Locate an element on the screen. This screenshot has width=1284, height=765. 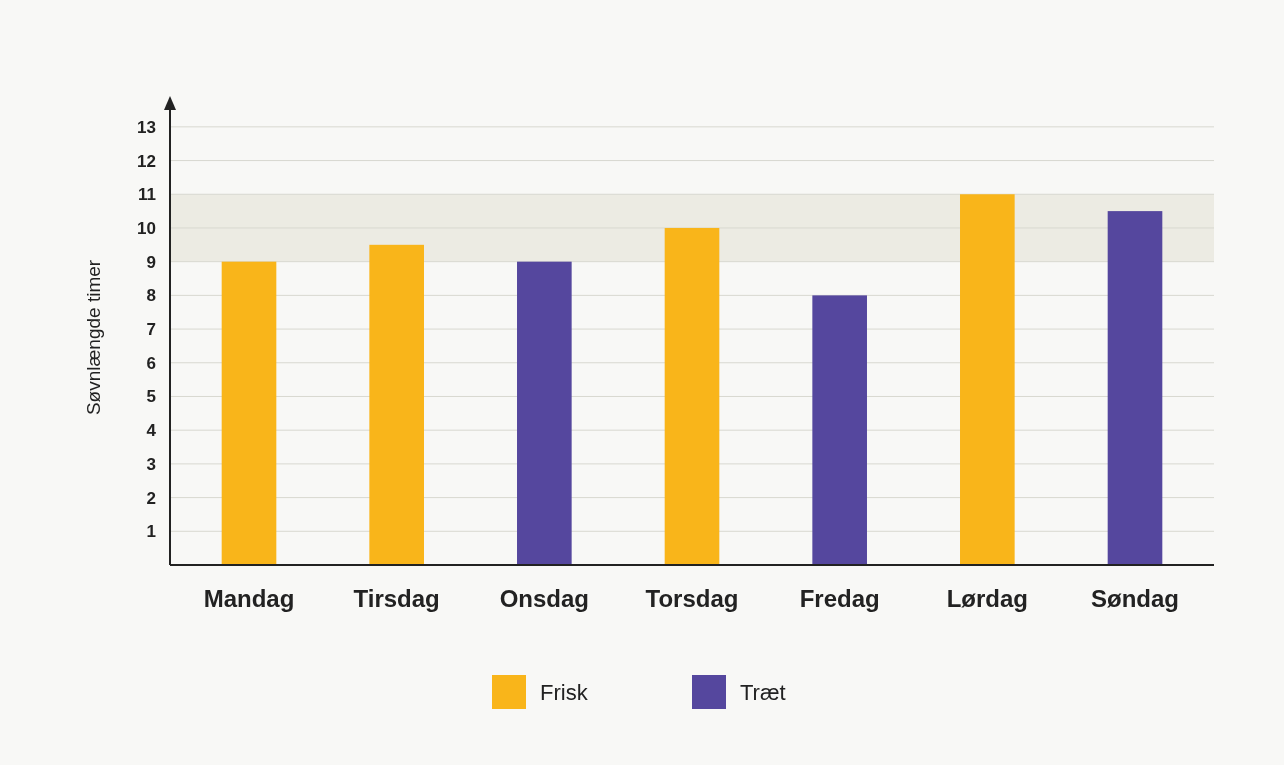
y-tick-label: 12 is located at coordinates (146, 161).